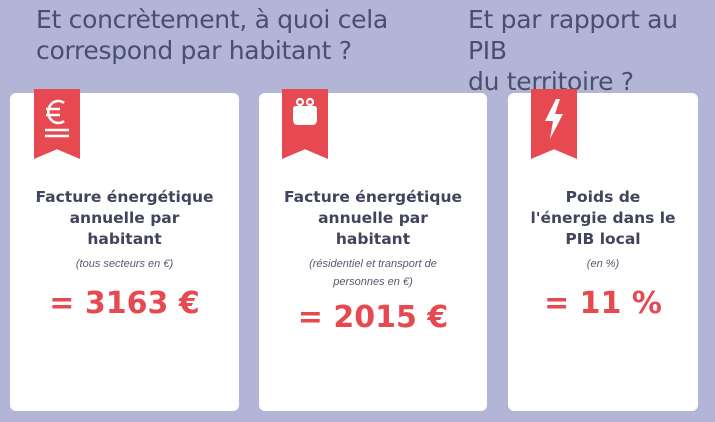 The height and width of the screenshot is (422, 715). Describe the element at coordinates (57, 124) in the screenshot. I see `euro-icon` at that location.